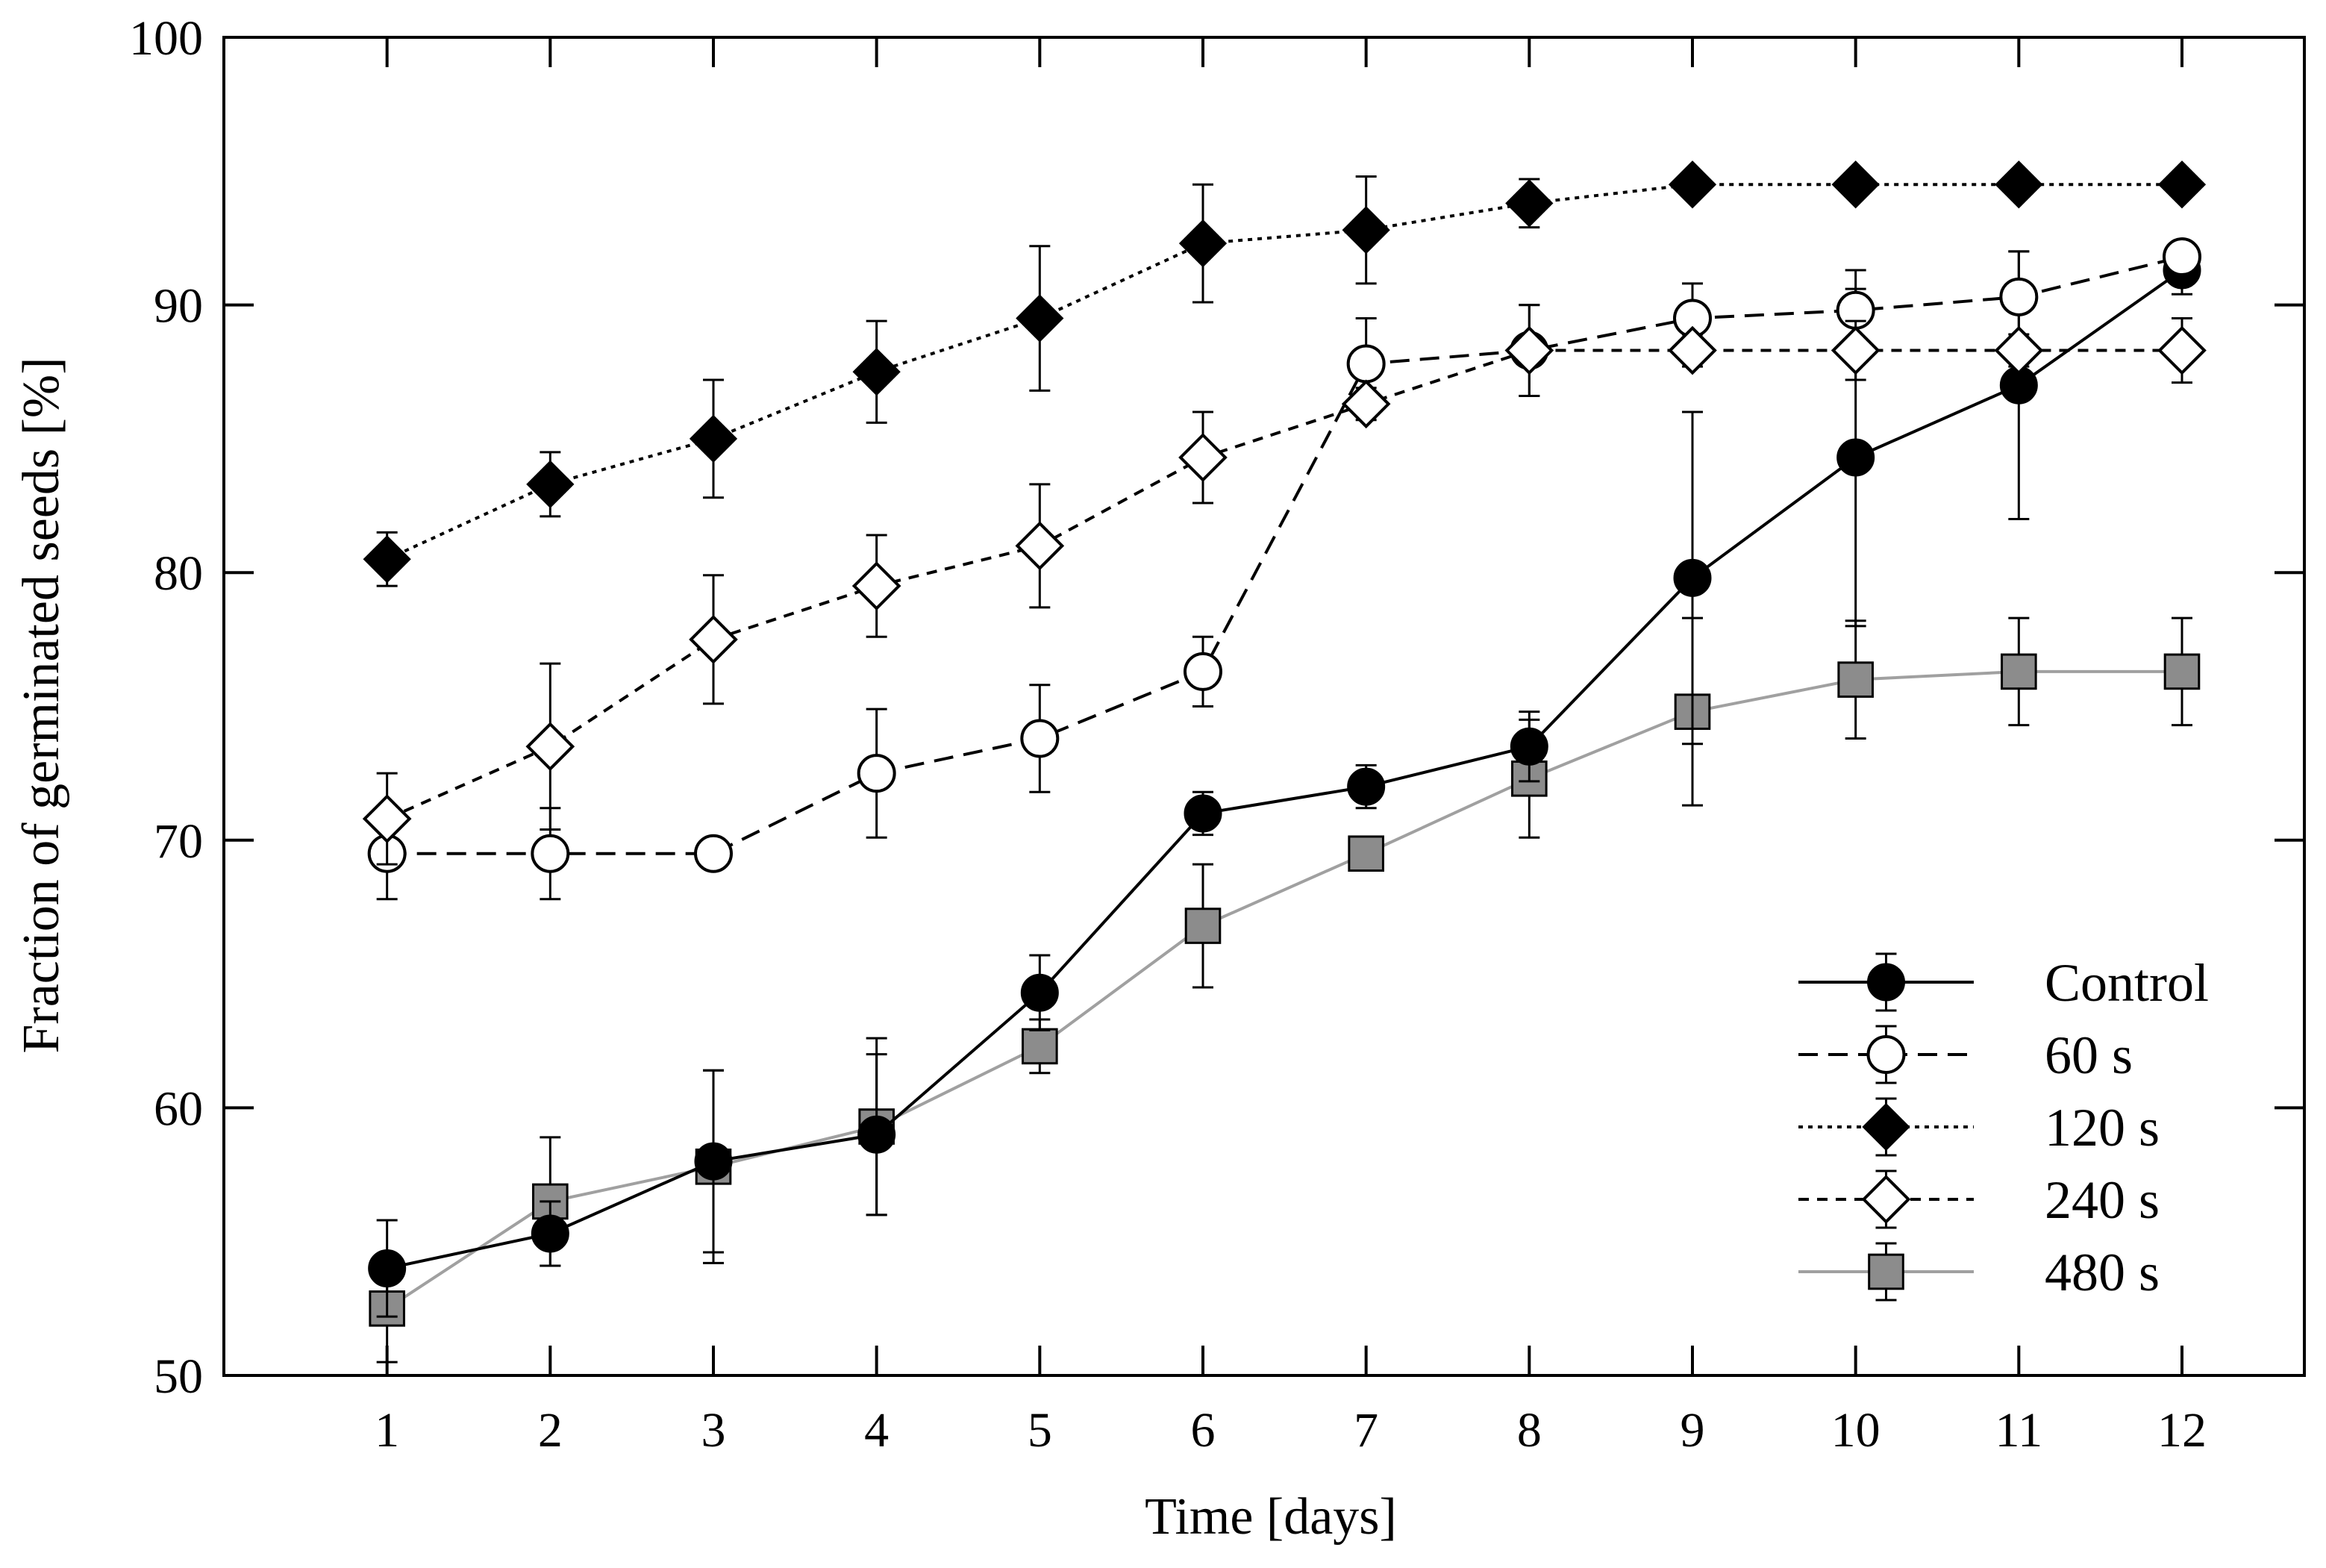  What do you see at coordinates (2102, 1272) in the screenshot?
I see `legend-label: 480 s` at bounding box center [2102, 1272].